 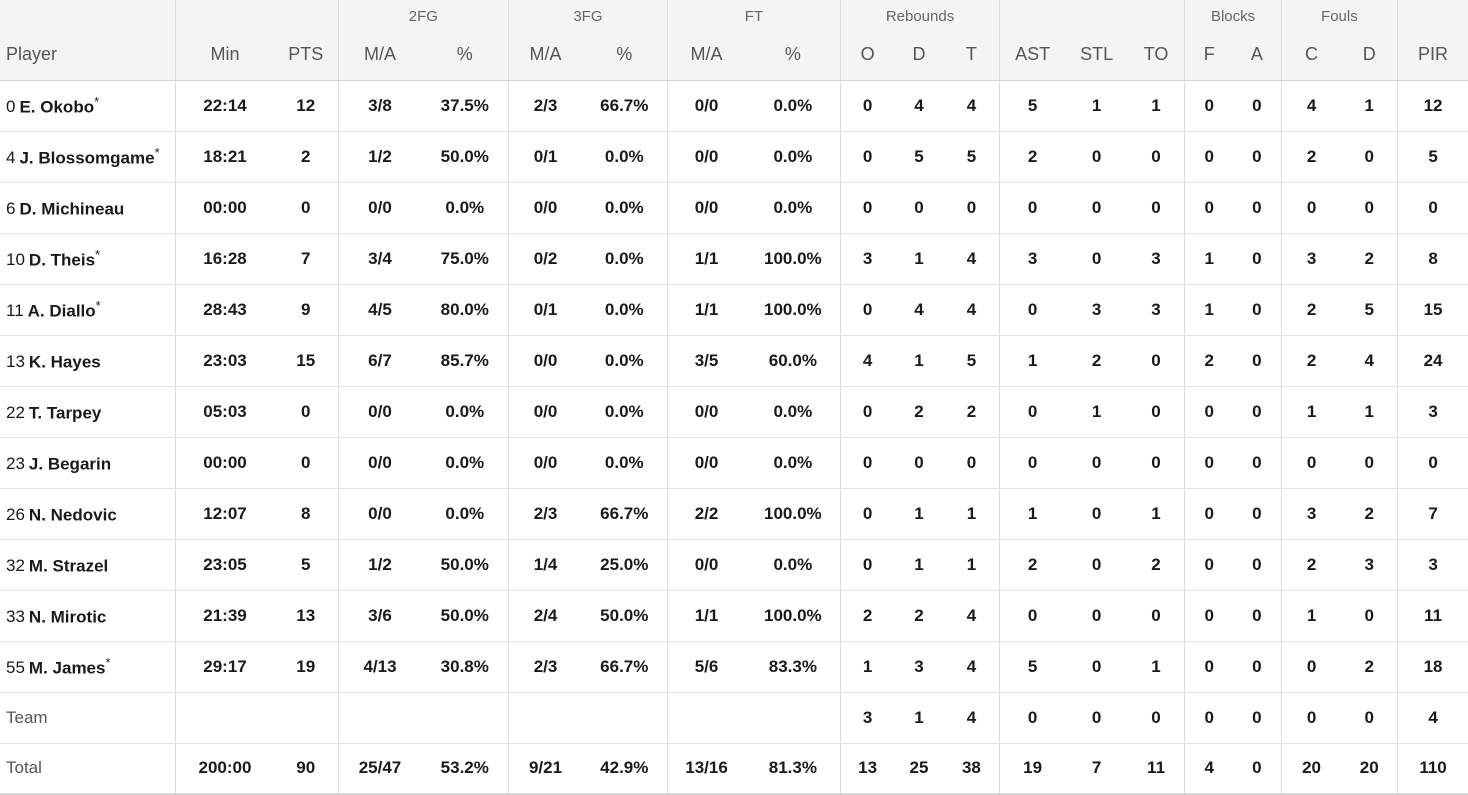 What do you see at coordinates (588, 15) in the screenshot?
I see `group-3fg: 3FG` at bounding box center [588, 15].